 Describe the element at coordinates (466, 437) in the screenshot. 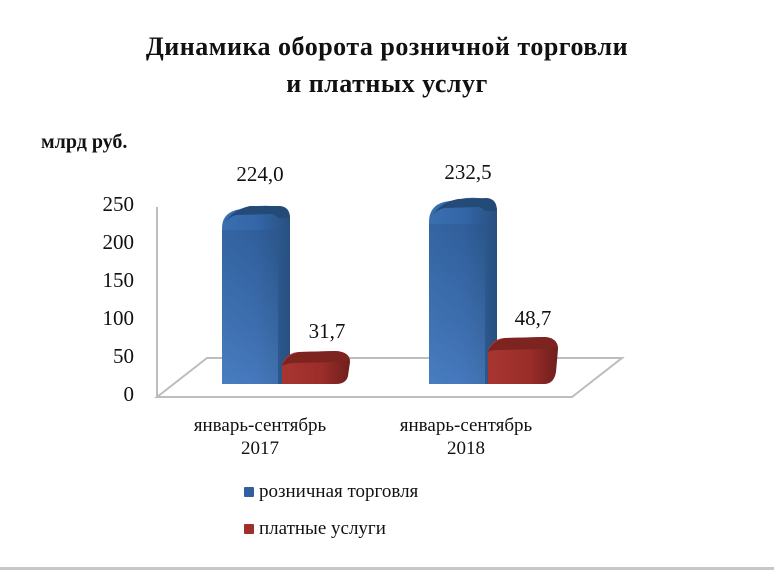

I see `x-label-2018: январь-сентябрь 2018` at that location.